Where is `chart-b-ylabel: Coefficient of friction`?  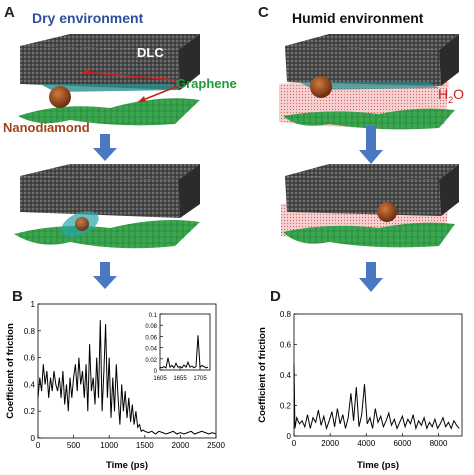
chart-b-ylabel: Coefficient of friction is located at coordinates (10, 371).